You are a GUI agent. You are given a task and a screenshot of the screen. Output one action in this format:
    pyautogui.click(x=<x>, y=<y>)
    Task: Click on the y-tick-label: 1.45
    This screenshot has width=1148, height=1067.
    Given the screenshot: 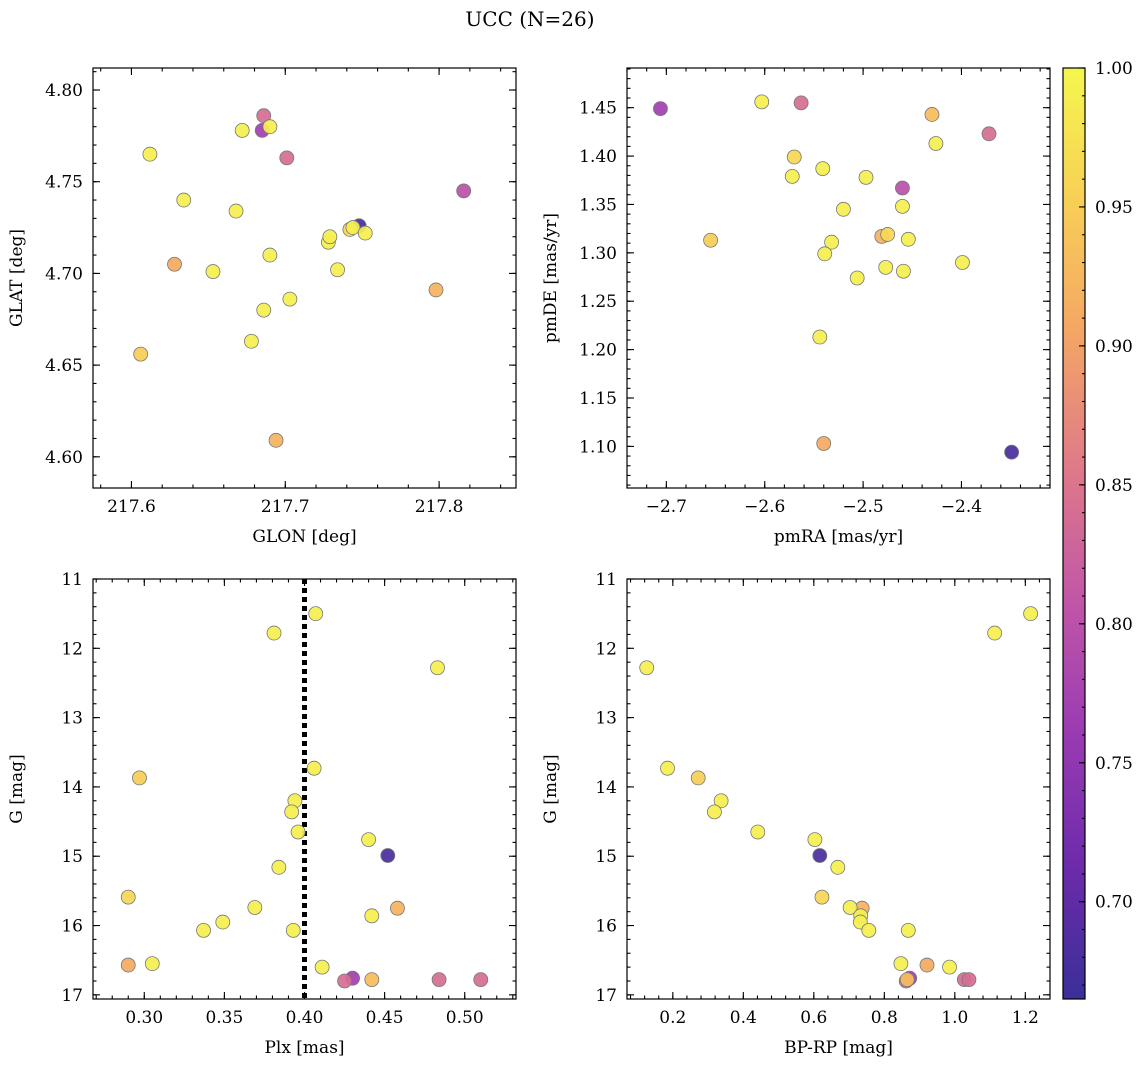 What is the action you would take?
    pyautogui.click(x=598, y=109)
    